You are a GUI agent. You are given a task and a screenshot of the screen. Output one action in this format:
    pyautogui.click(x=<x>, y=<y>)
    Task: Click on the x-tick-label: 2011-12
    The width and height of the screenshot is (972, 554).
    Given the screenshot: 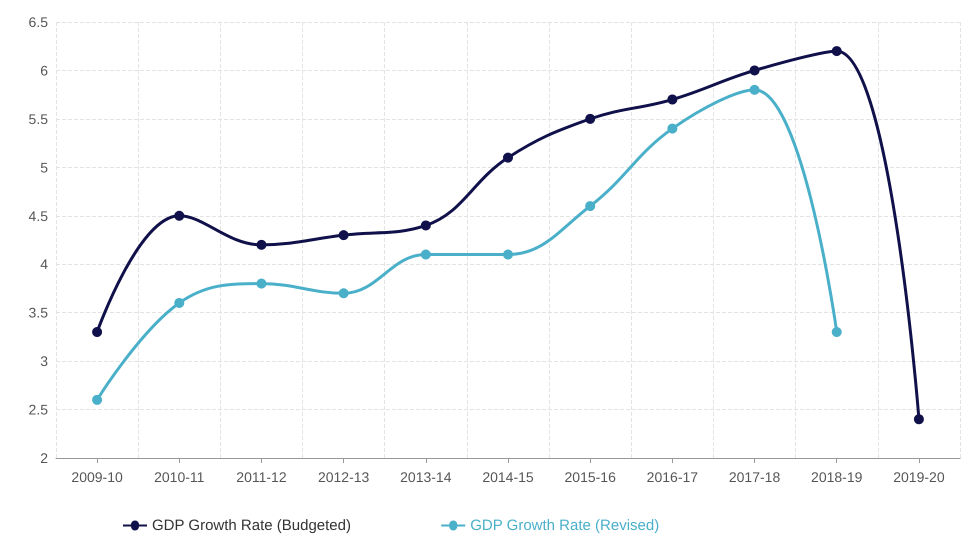 What is the action you would take?
    pyautogui.click(x=261, y=477)
    